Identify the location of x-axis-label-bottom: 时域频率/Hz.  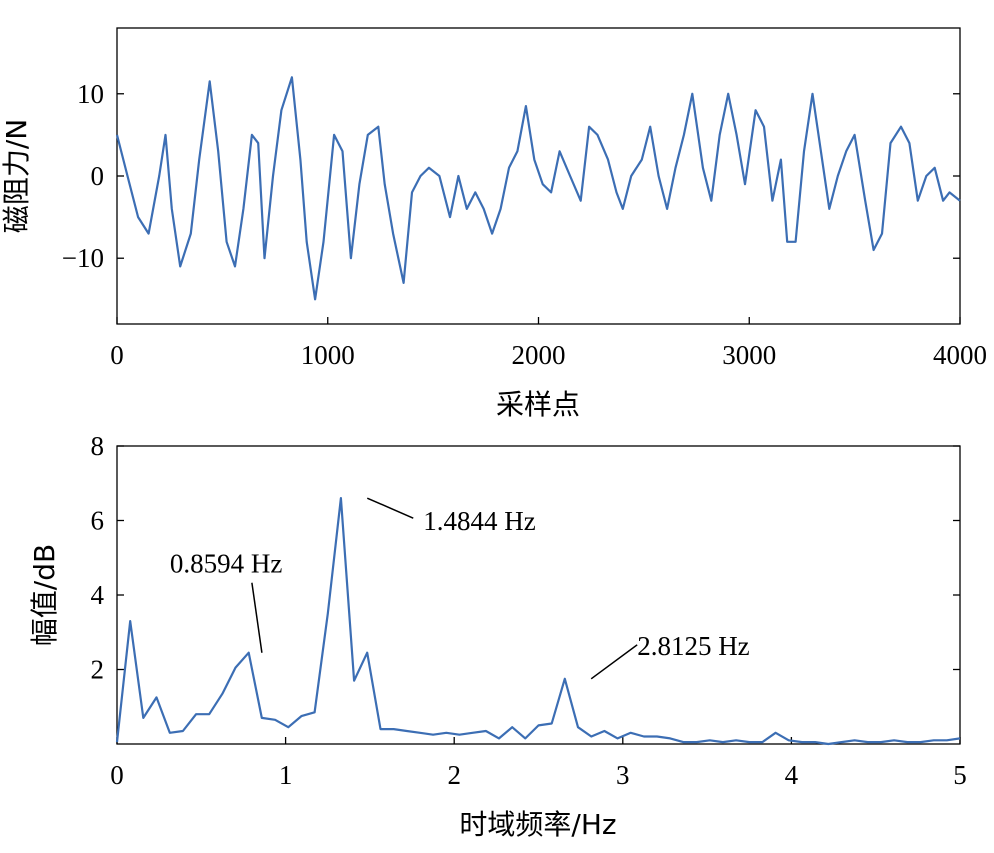
(537, 824).